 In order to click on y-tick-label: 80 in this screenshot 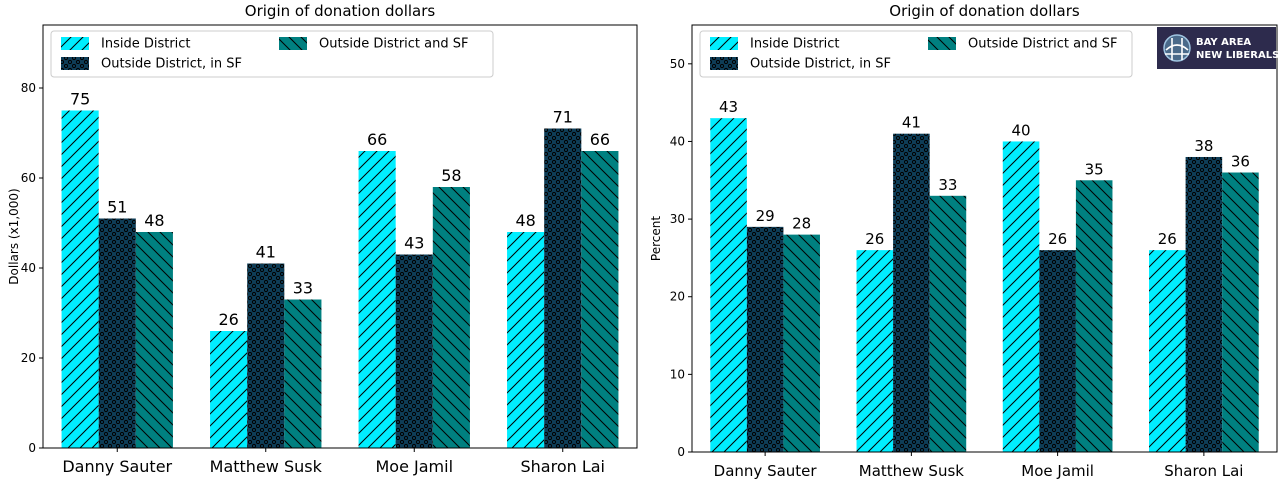, I will do `click(28, 88)`.